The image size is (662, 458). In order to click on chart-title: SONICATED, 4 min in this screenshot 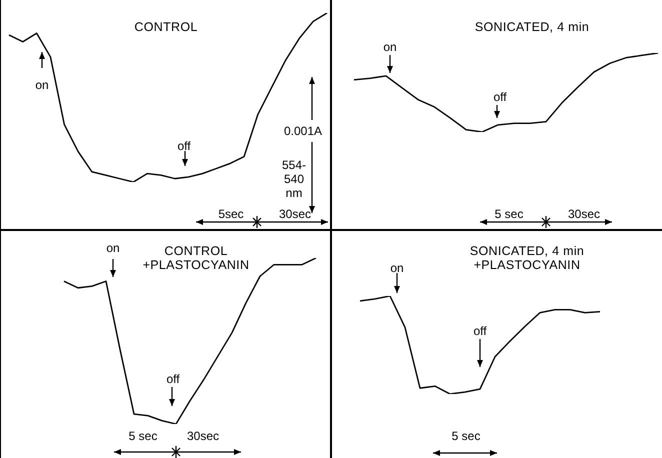, I will do `click(532, 27)`.